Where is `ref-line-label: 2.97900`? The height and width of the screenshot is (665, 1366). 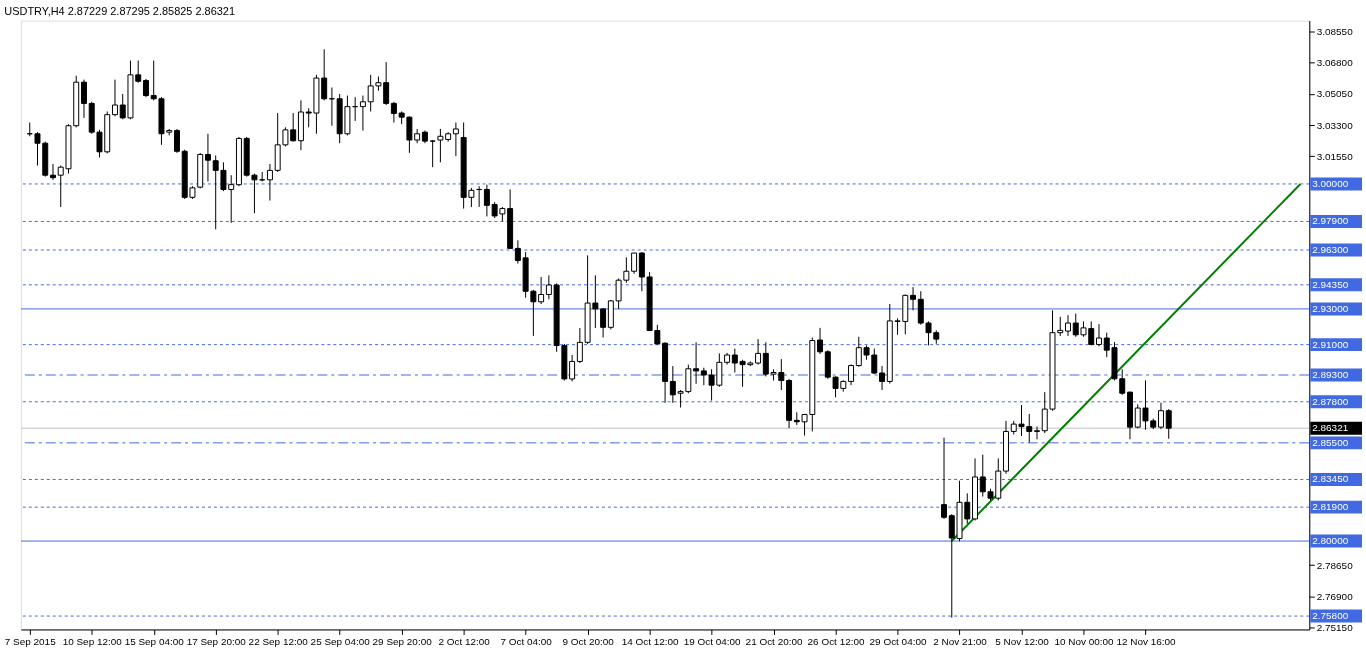
ref-line-label: 2.97900 is located at coordinates (1330, 221).